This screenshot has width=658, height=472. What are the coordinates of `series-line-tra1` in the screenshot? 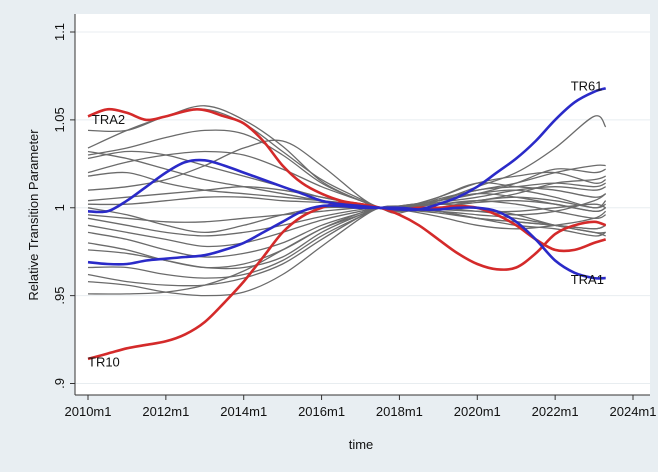 It's located at (346, 242).